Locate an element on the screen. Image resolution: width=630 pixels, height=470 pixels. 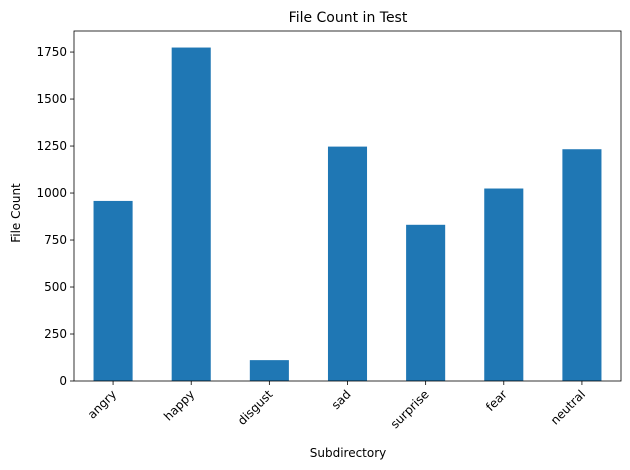
y-tick-label: 0 is located at coordinates (63, 381).